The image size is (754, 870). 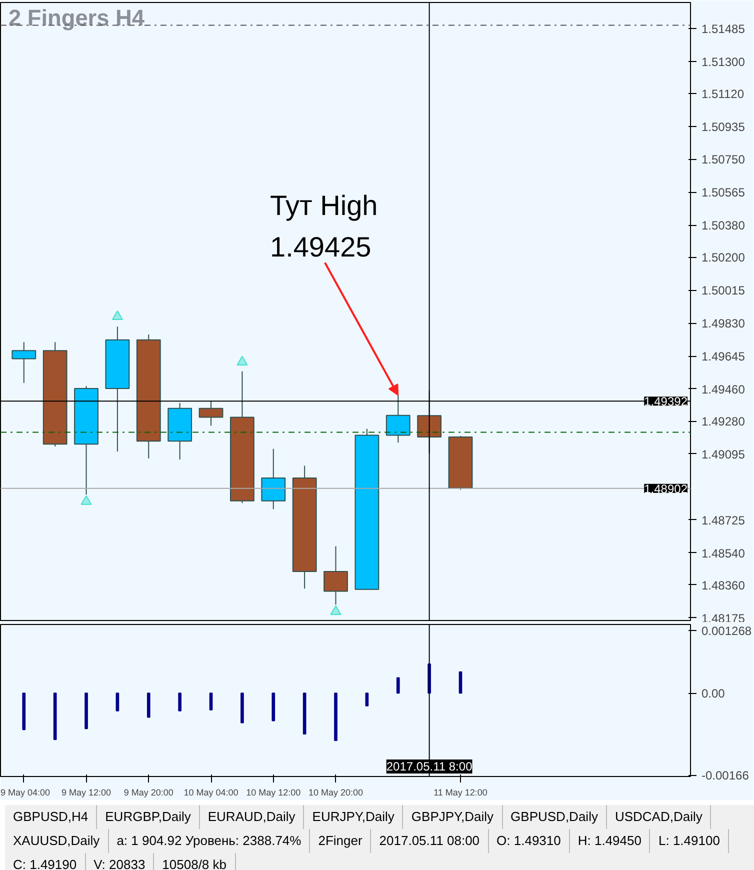 I want to click on y-tick-label: 1.51120, so click(x=723, y=93).